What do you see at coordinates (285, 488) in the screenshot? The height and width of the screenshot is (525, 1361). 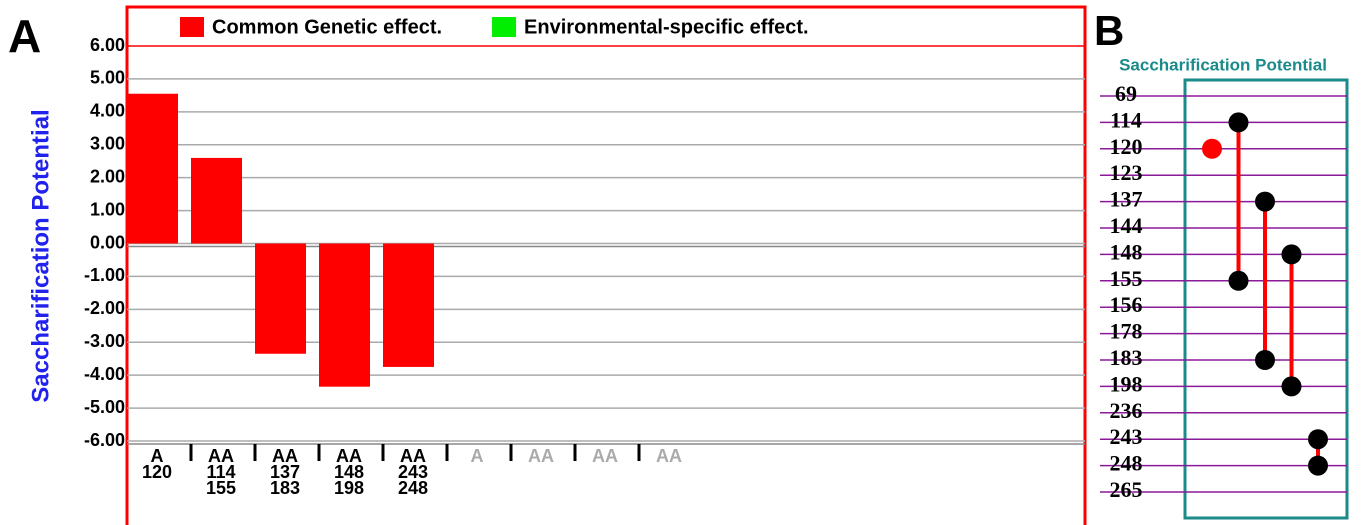 I see `x-tick-label: 183` at bounding box center [285, 488].